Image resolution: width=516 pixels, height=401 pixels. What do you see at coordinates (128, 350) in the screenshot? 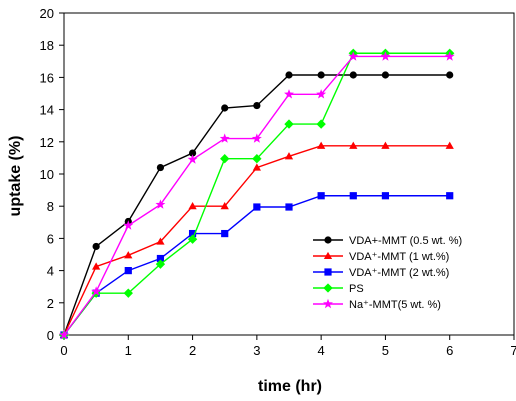
I see `x-tick-label: 1` at bounding box center [128, 350].